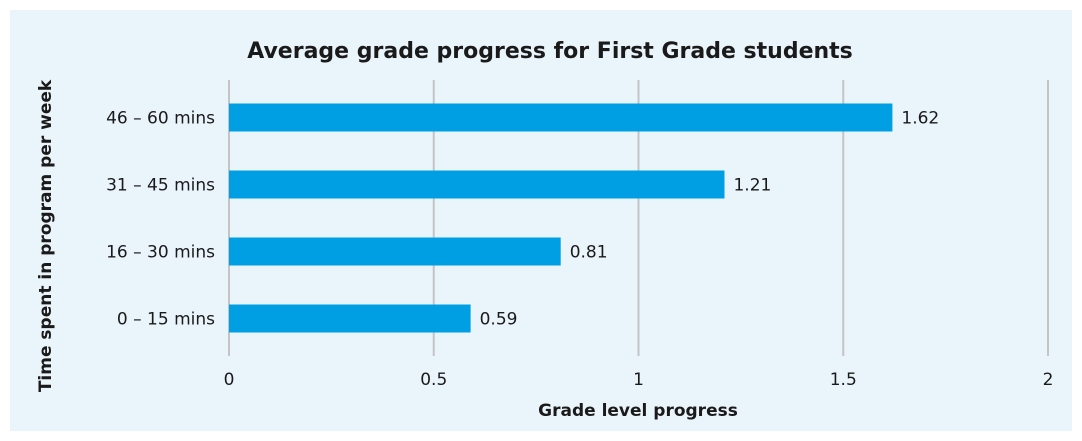 The width and height of the screenshot is (1082, 441). What do you see at coordinates (160, 253) in the screenshot?
I see `y-tick-label: 16 – 30 mins` at bounding box center [160, 253].